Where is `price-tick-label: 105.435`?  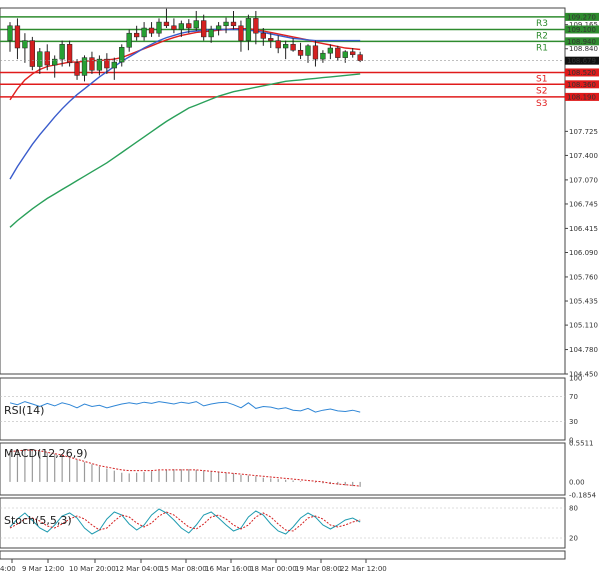
price-tick-label: 105.435 is located at coordinates (583, 302).